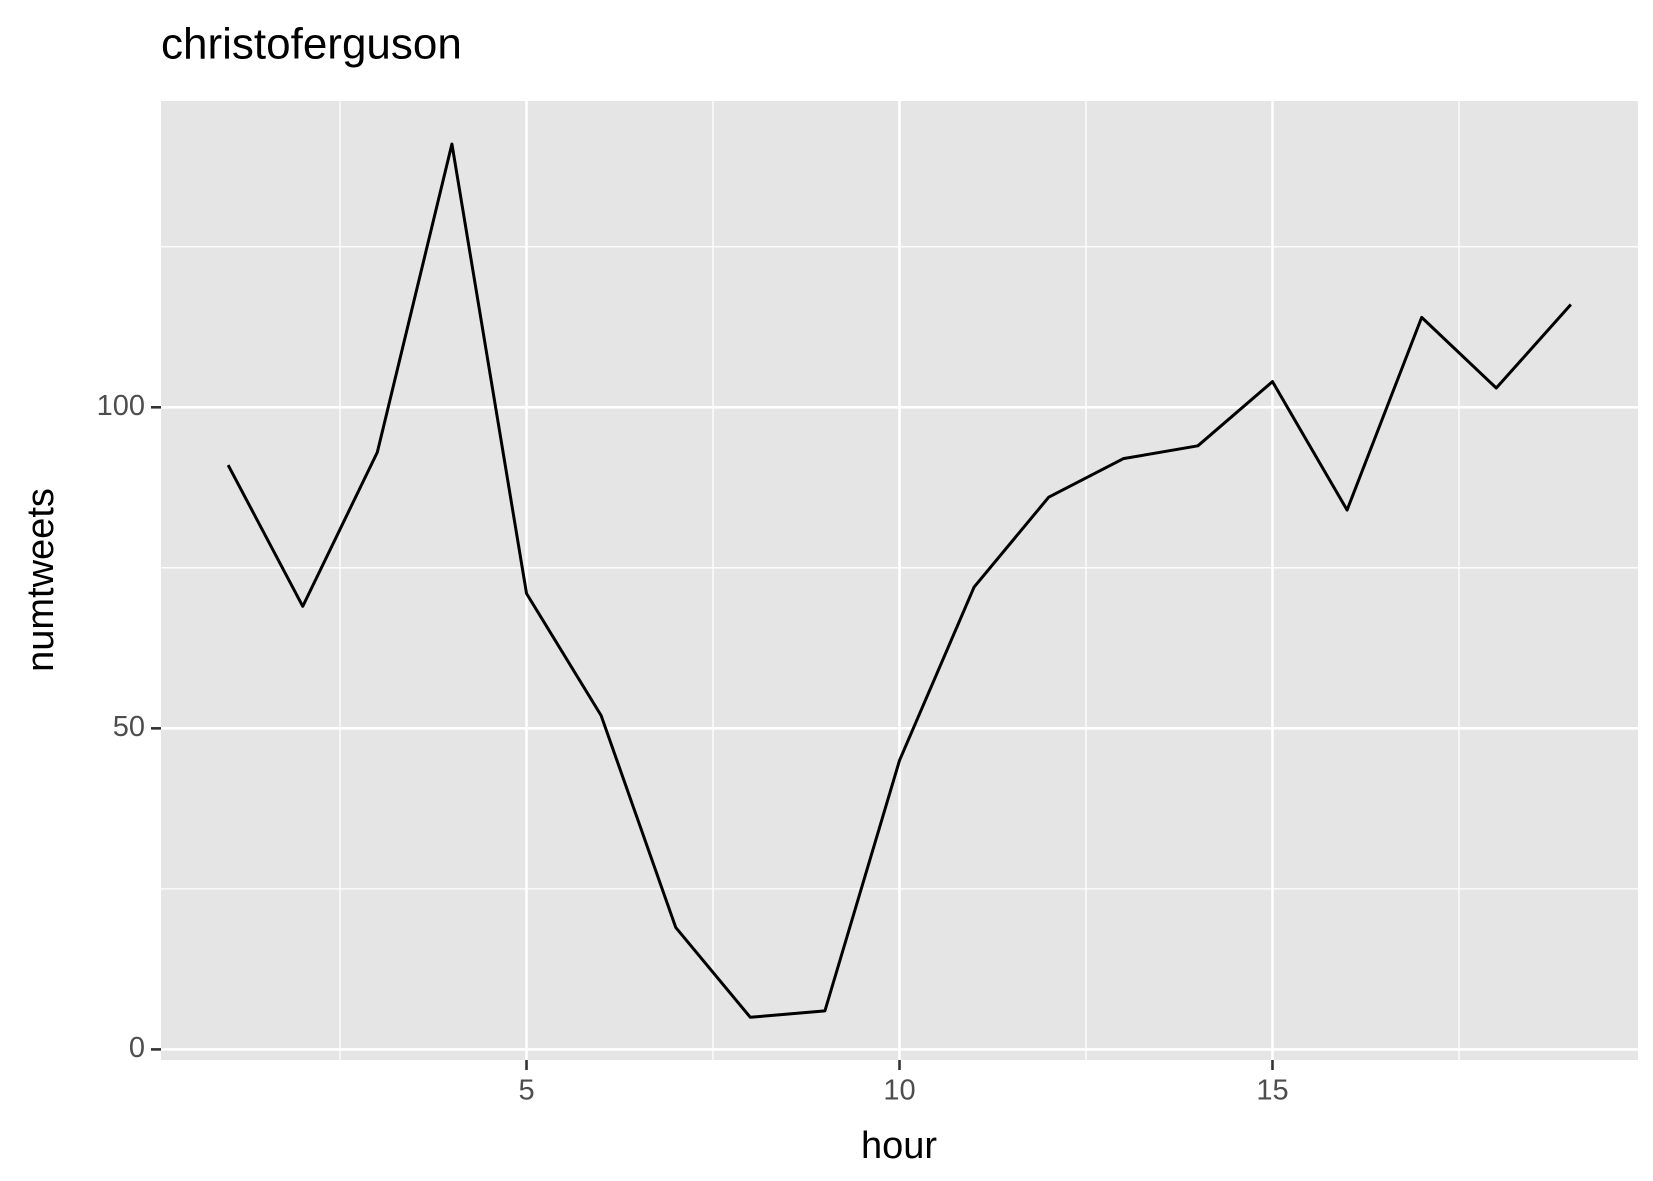 This screenshot has width=1653, height=1181. Describe the element at coordinates (121, 406) in the screenshot. I see `y-tick-label: 100` at that location.